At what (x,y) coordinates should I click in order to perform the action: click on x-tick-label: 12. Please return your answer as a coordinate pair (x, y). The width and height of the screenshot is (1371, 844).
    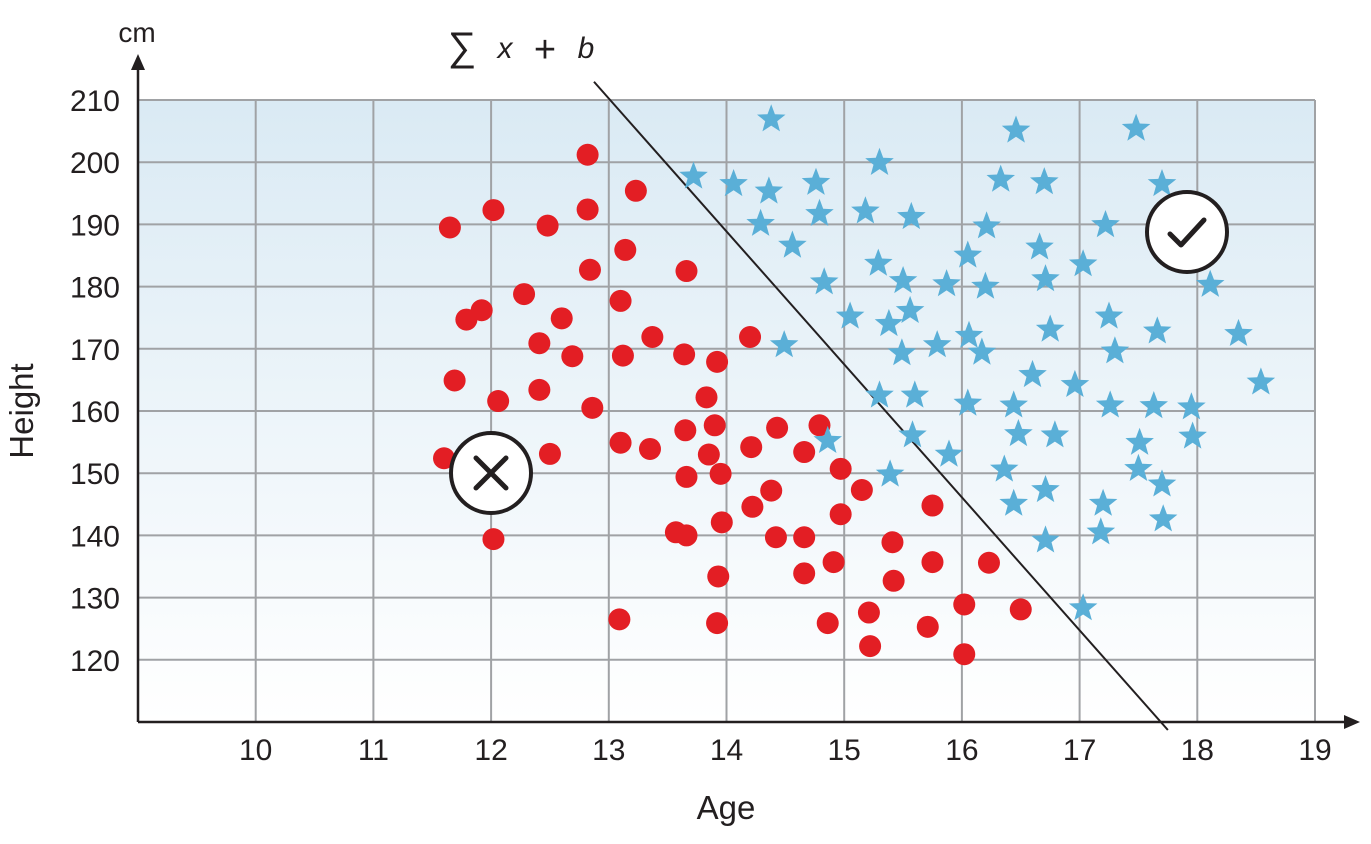
    Looking at the image, I should click on (490, 750).